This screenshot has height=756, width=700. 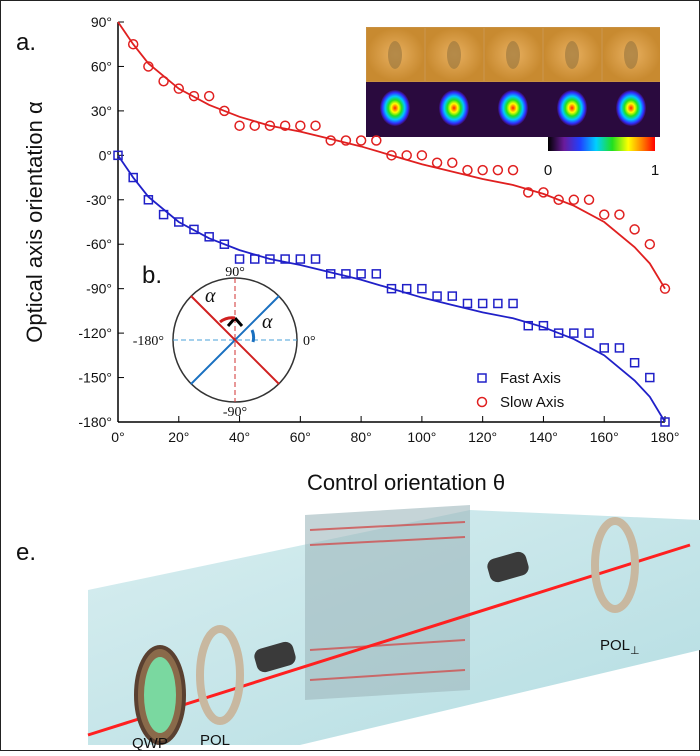 I want to click on x-tick-label: 0°, so click(x=117, y=437).